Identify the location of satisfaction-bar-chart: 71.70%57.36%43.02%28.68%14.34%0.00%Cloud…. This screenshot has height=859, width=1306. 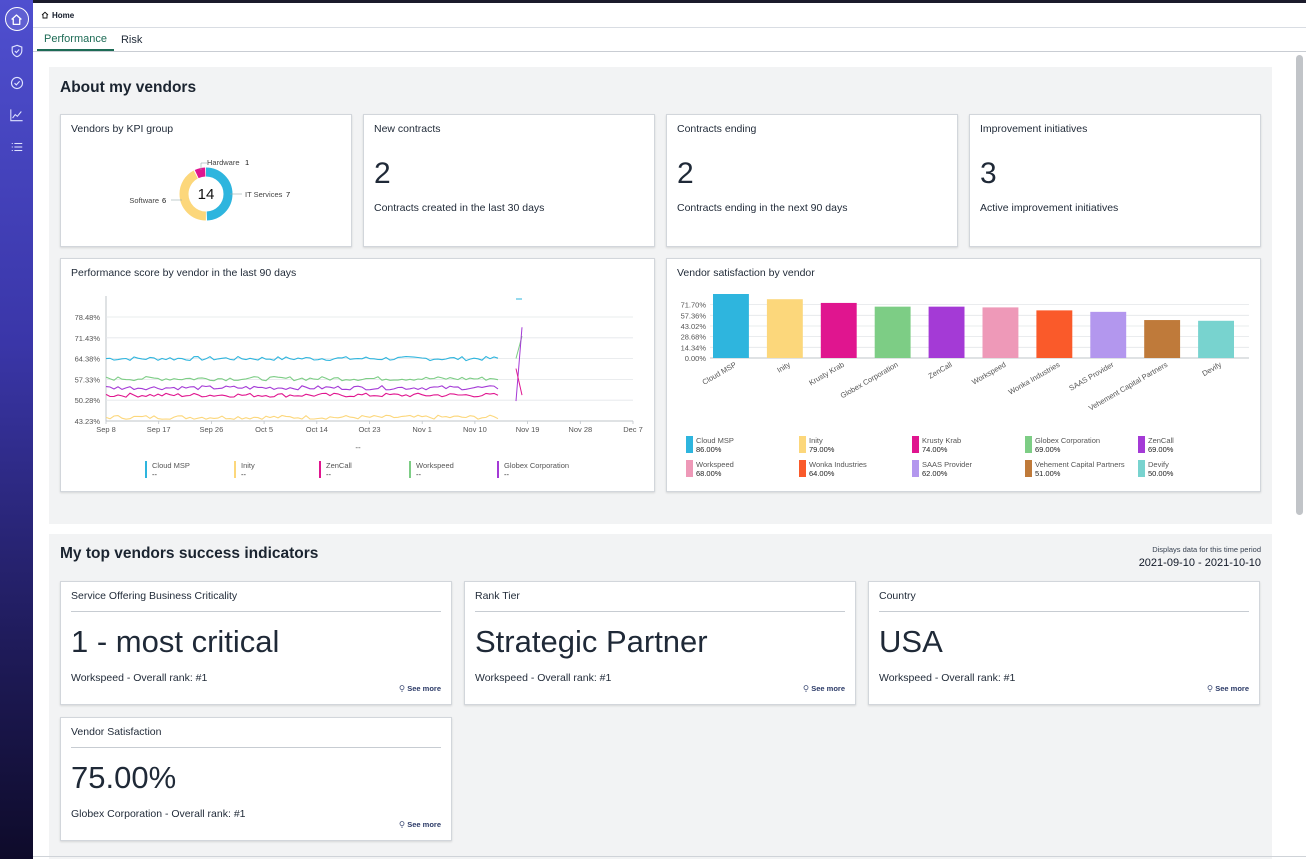
(963, 375).